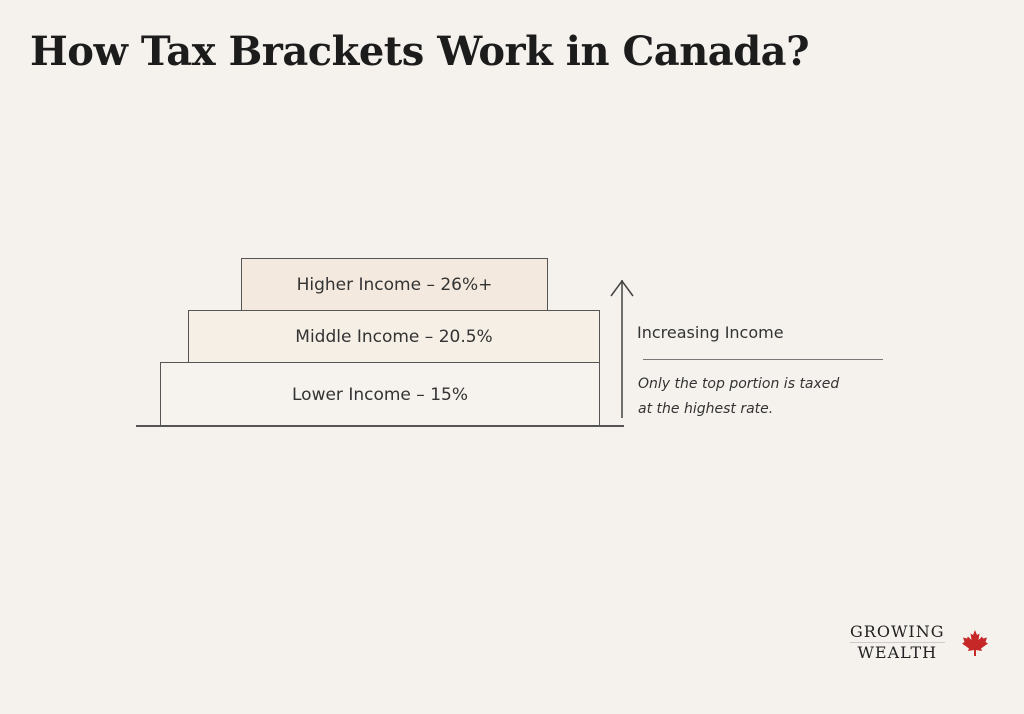 The width and height of the screenshot is (1024, 714). Describe the element at coordinates (622, 348) in the screenshot. I see `arrow-up-icon` at that location.